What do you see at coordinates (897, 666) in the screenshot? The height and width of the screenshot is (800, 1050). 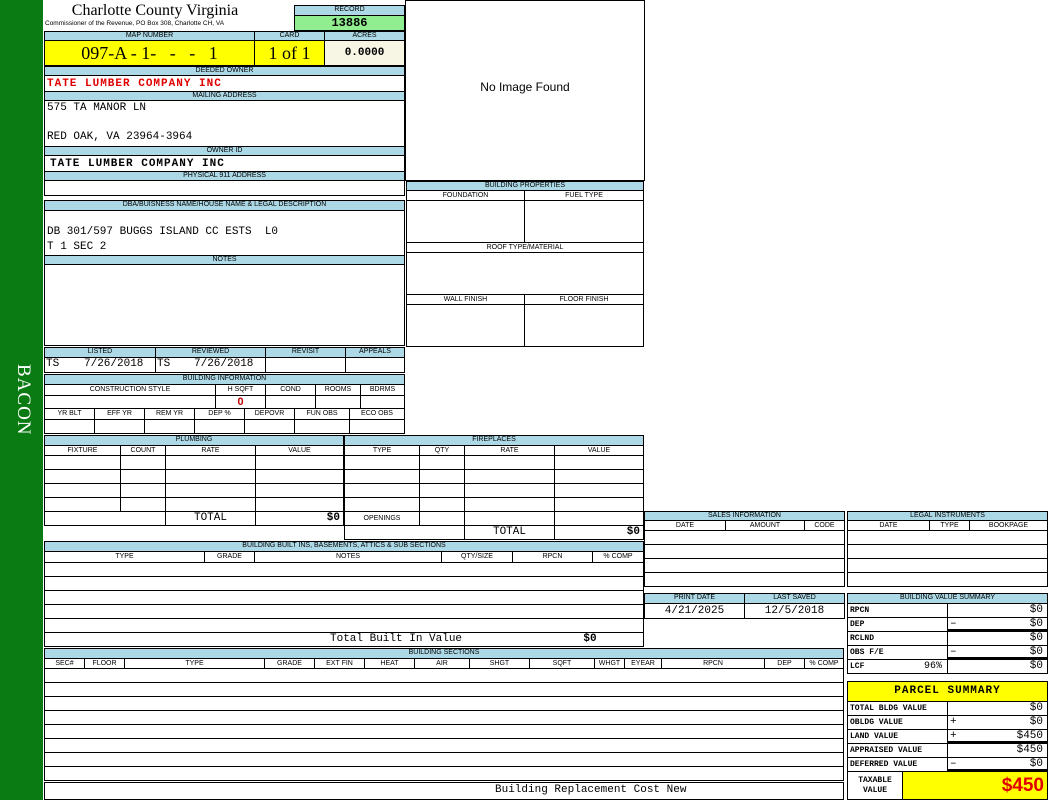 I see `value-summary-label-cell: LCF` at bounding box center [897, 666].